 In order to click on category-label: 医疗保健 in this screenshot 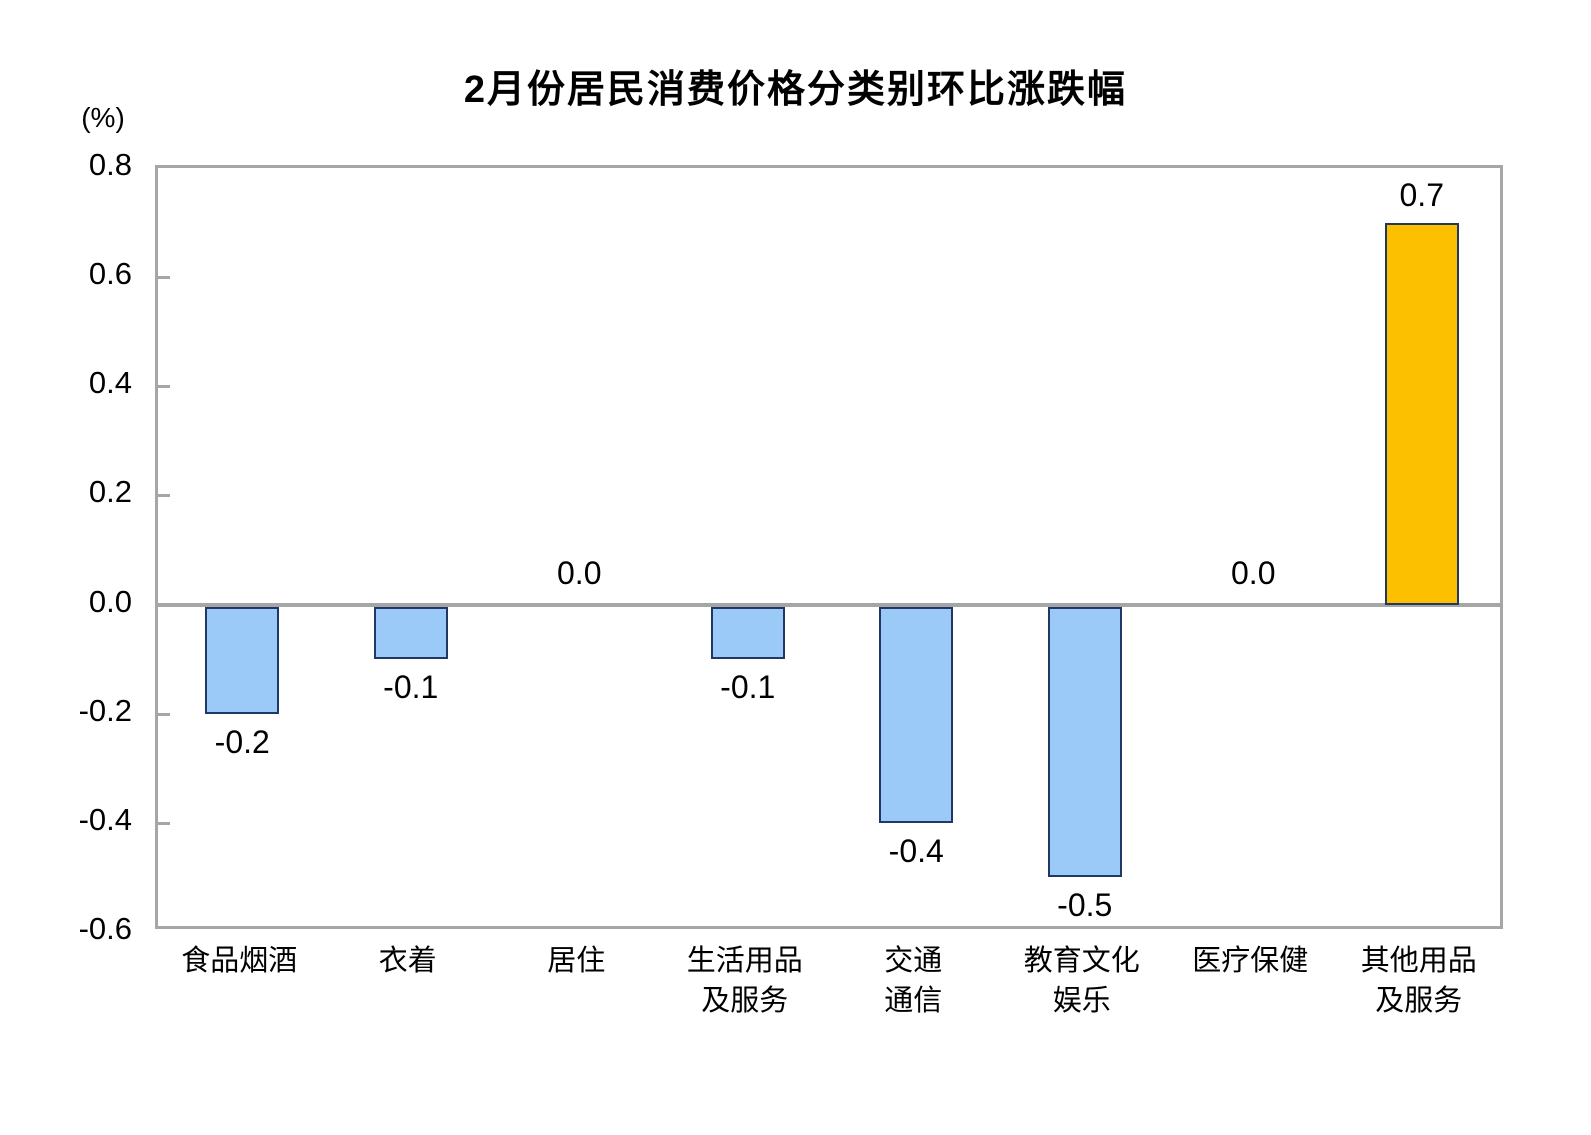, I will do `click(1250, 961)`.